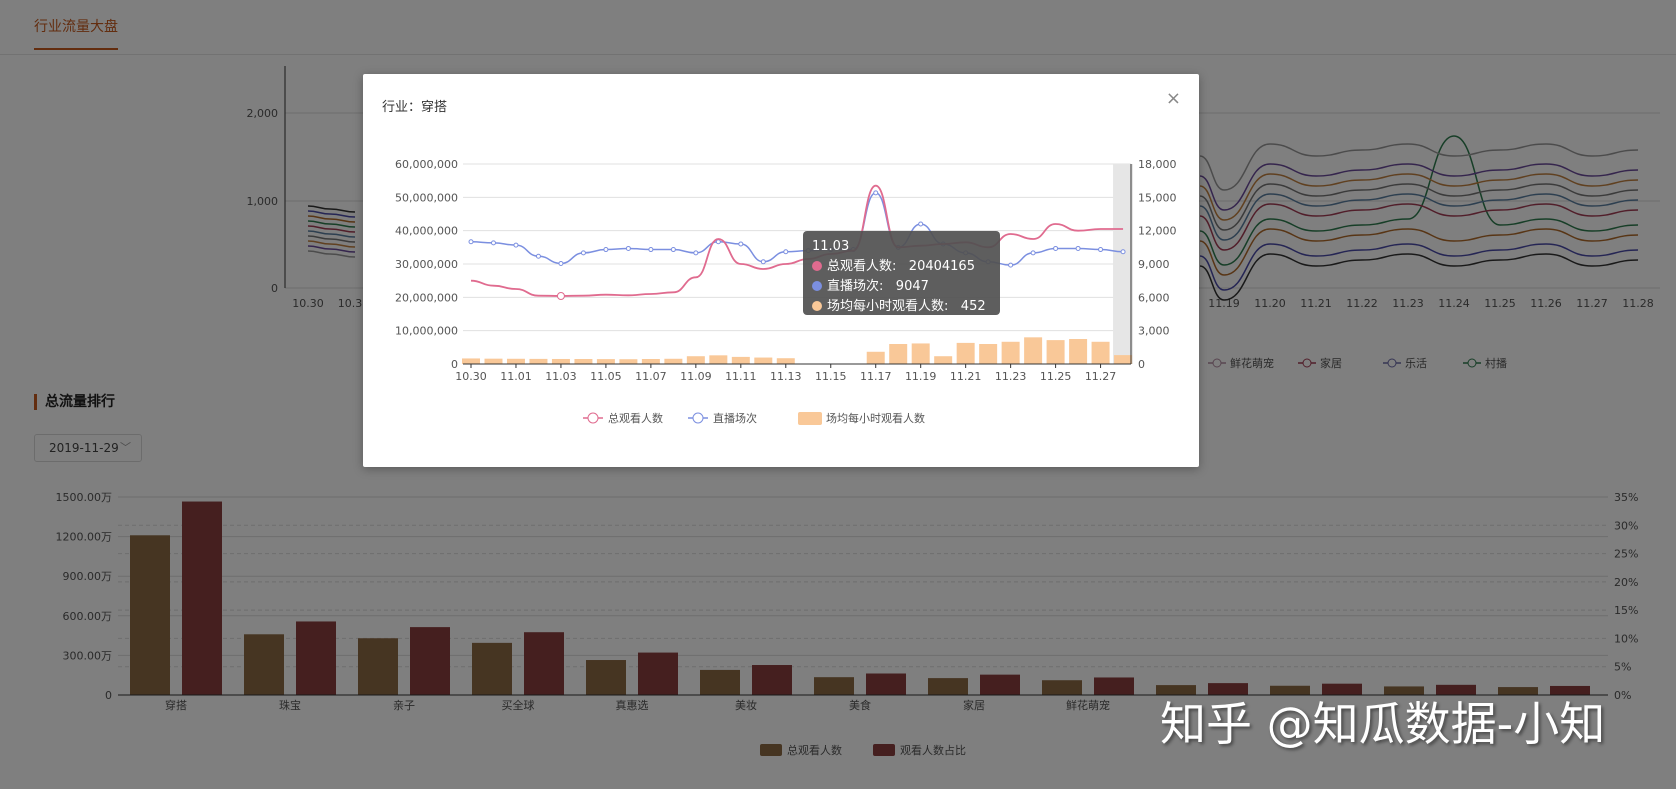 This screenshot has width=1676, height=789. I want to click on x-tick-label: 11.11, so click(741, 376).